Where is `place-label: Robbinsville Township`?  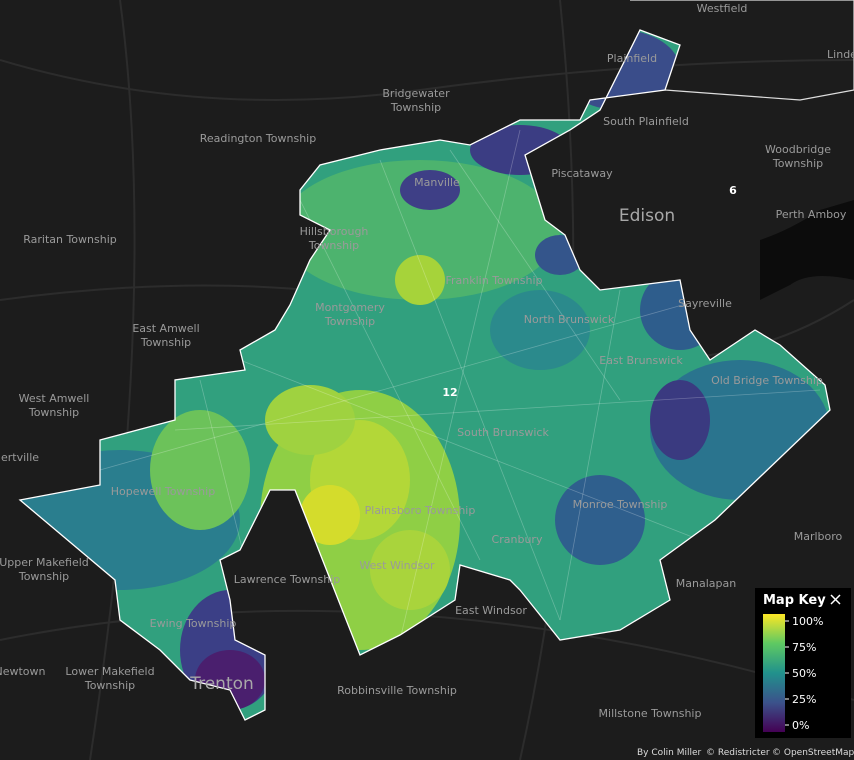 place-label: Robbinsville Township is located at coordinates (397, 690).